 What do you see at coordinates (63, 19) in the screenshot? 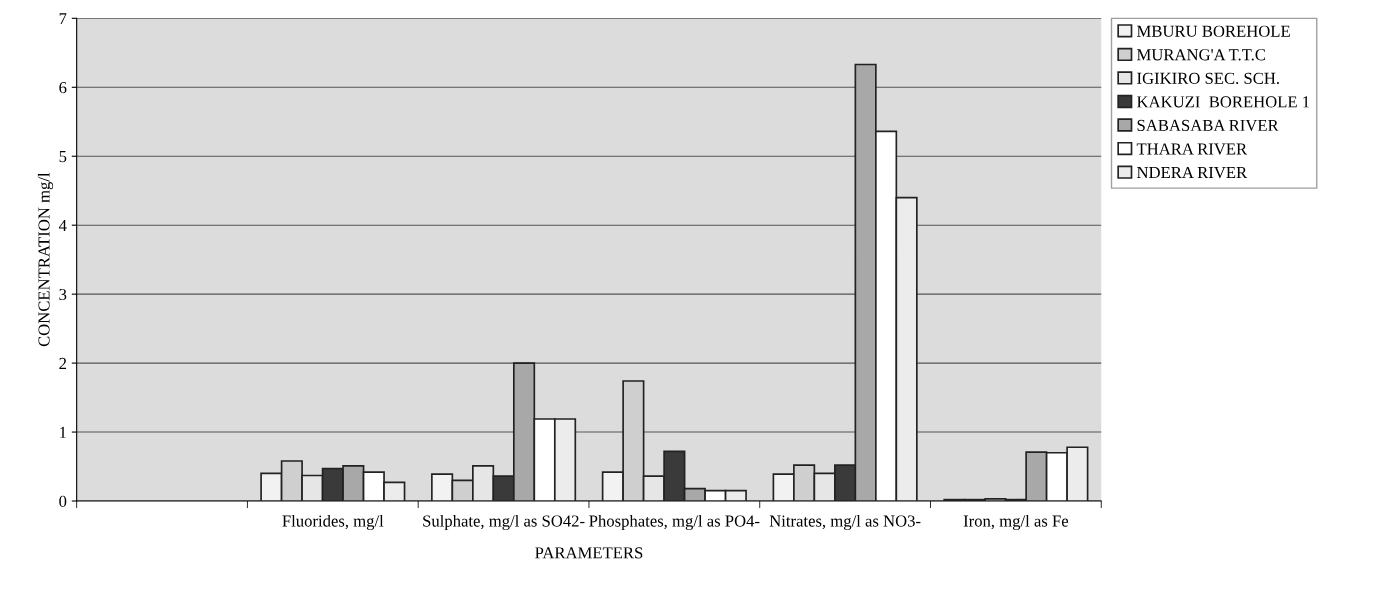
I see `y-tick-label: 7` at bounding box center [63, 19].